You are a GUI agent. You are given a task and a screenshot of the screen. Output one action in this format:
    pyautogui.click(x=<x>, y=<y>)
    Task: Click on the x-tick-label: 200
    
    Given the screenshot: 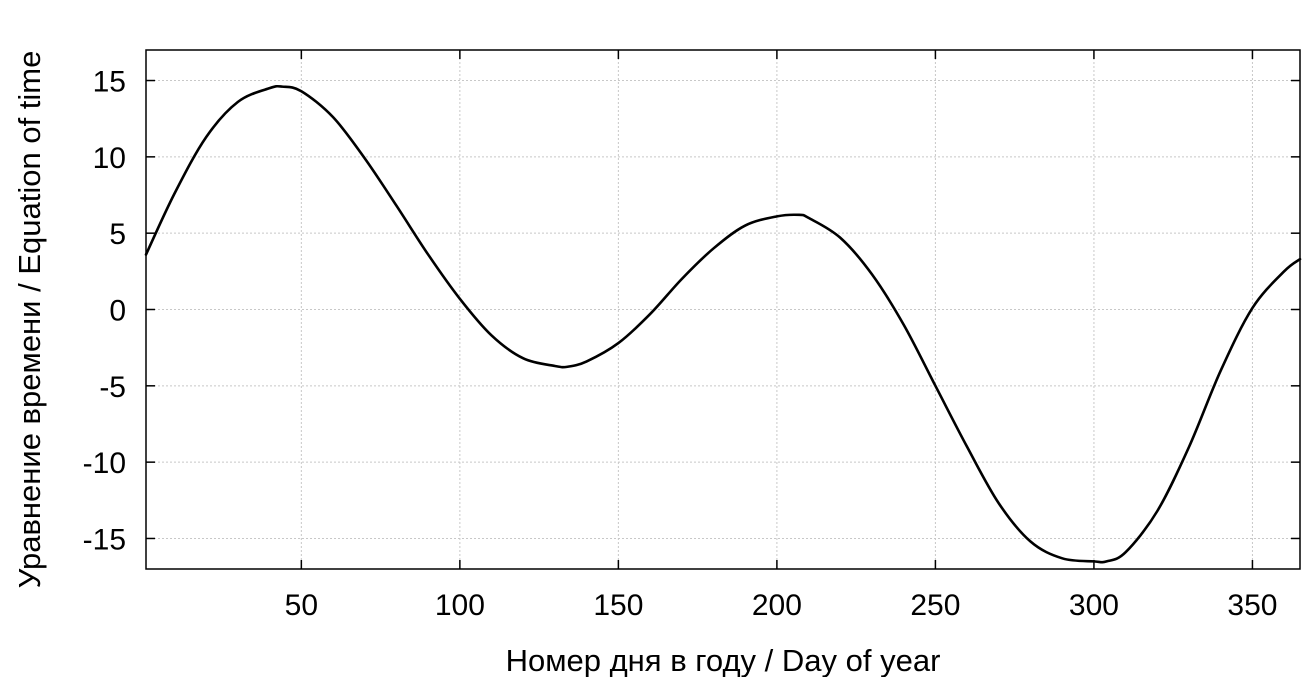 What is the action you would take?
    pyautogui.click(x=777, y=605)
    